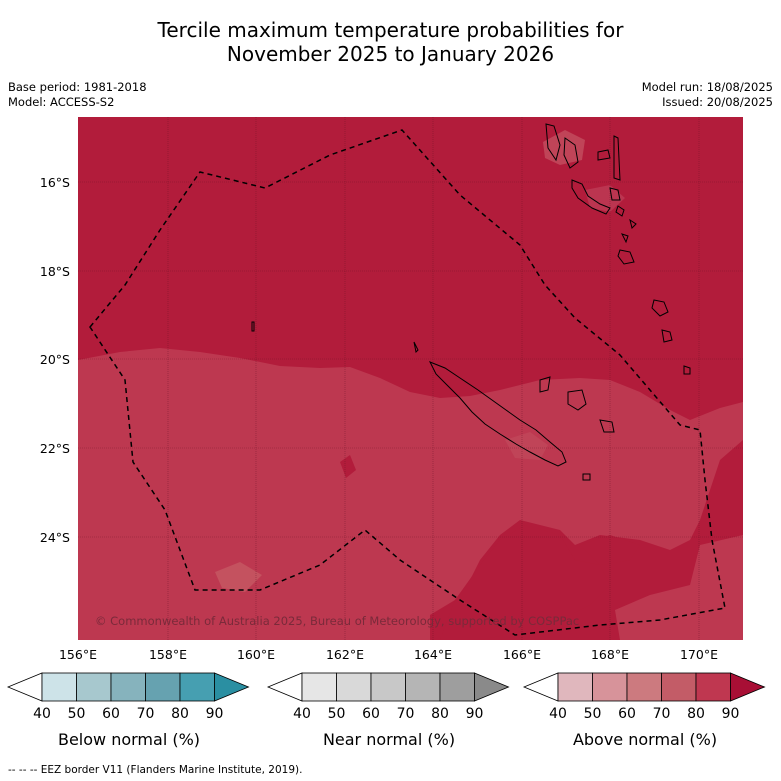 The height and width of the screenshot is (781, 781). What do you see at coordinates (618, 249) in the screenshot?
I see `vanuatu-islands` at bounding box center [618, 249].